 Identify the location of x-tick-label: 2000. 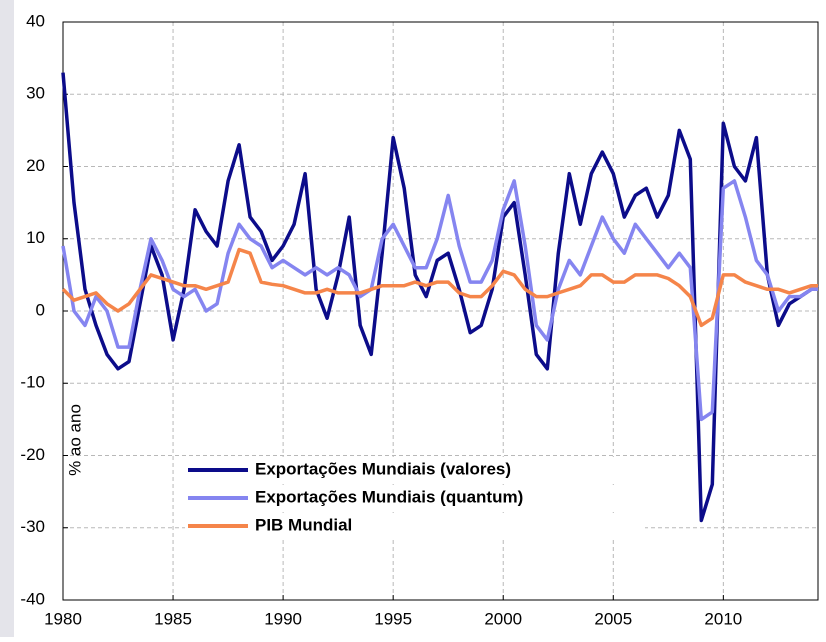
(503, 618).